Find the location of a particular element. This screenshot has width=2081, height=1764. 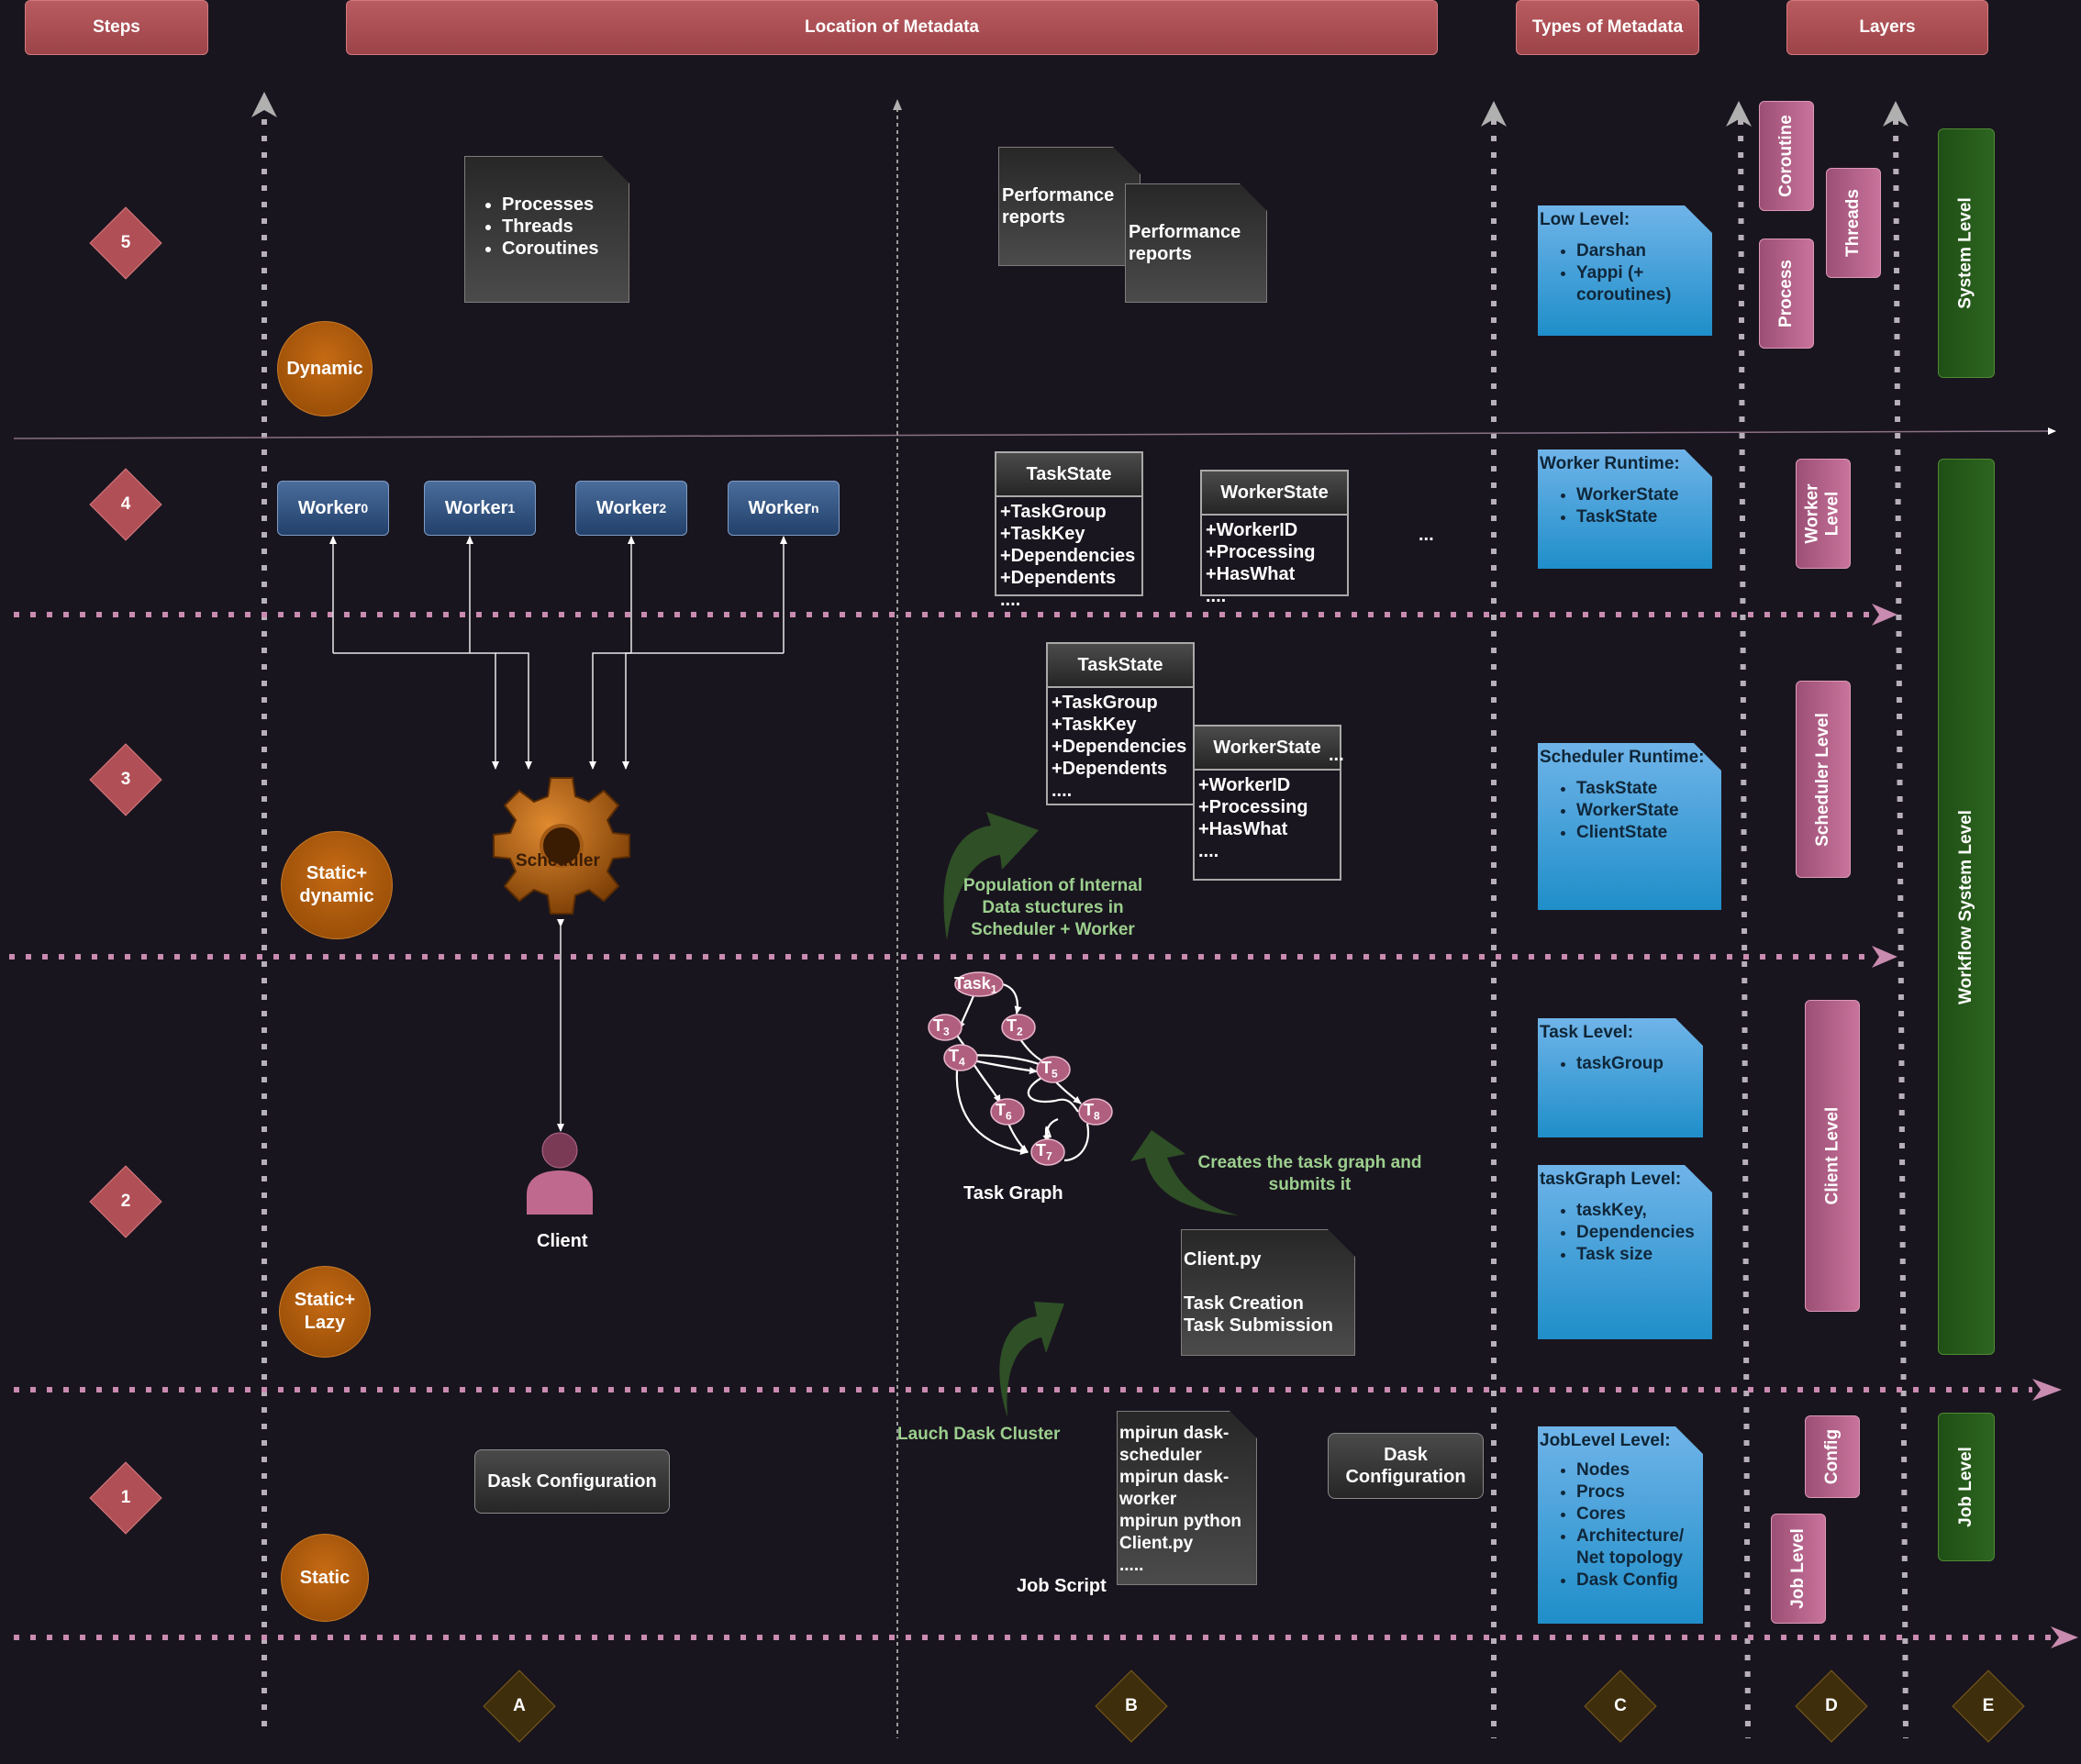

task-node-7: T7 is located at coordinates (1044, 1152).